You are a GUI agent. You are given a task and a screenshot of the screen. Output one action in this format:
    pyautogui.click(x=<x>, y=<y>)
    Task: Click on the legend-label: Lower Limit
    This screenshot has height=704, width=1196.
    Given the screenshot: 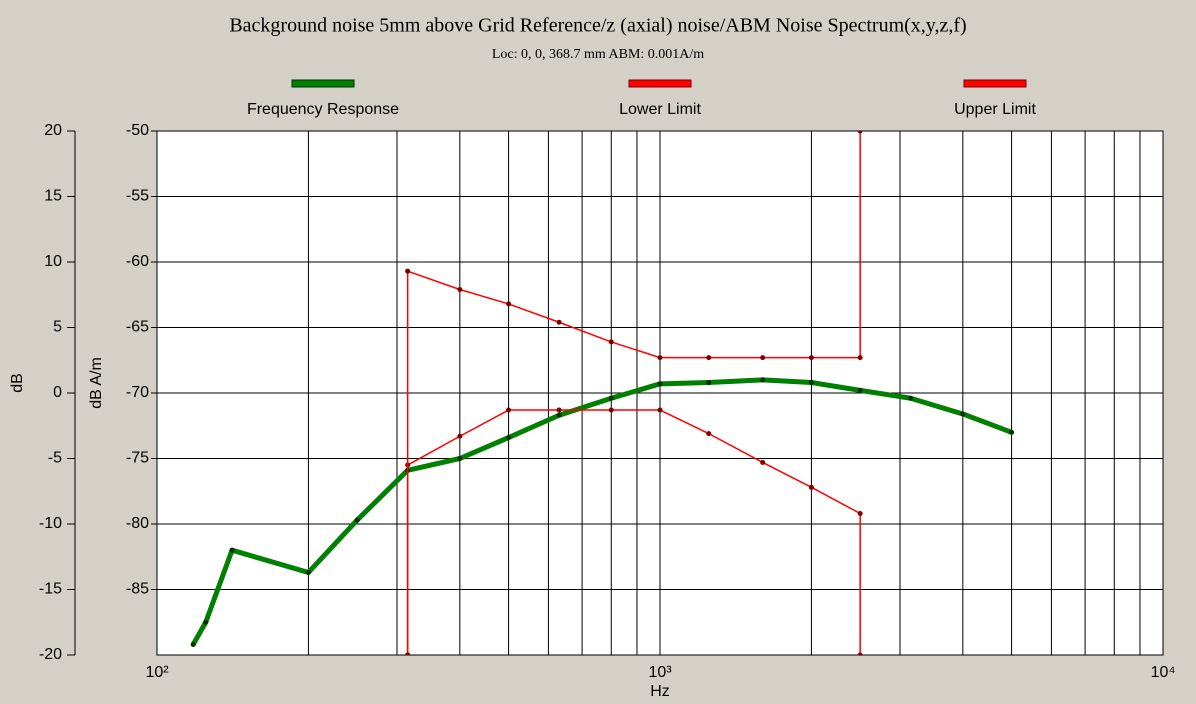 What is the action you would take?
    pyautogui.click(x=660, y=109)
    